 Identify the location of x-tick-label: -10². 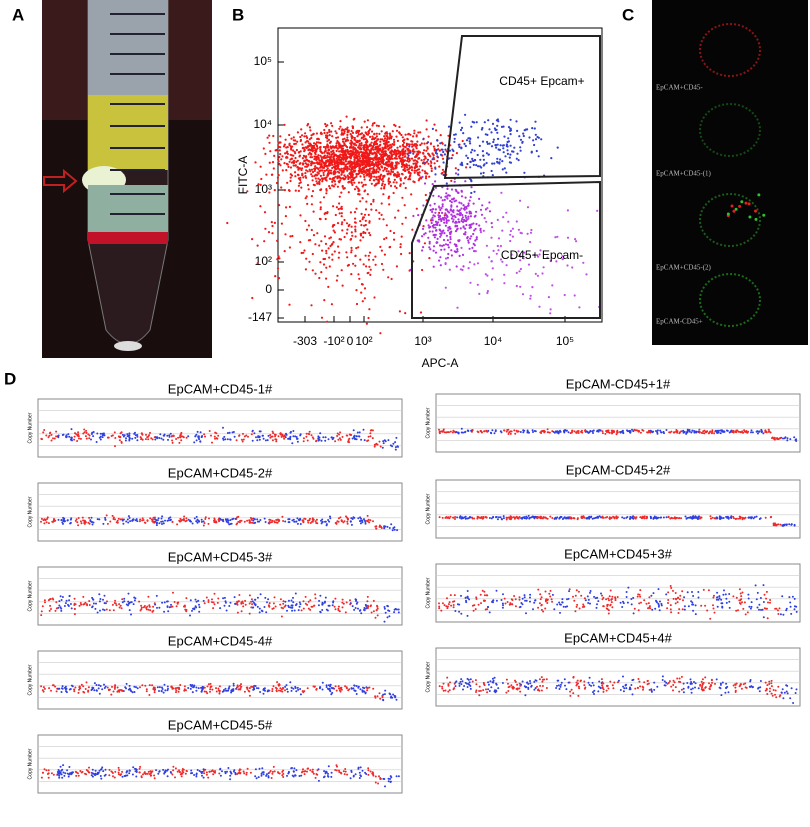
(333, 341).